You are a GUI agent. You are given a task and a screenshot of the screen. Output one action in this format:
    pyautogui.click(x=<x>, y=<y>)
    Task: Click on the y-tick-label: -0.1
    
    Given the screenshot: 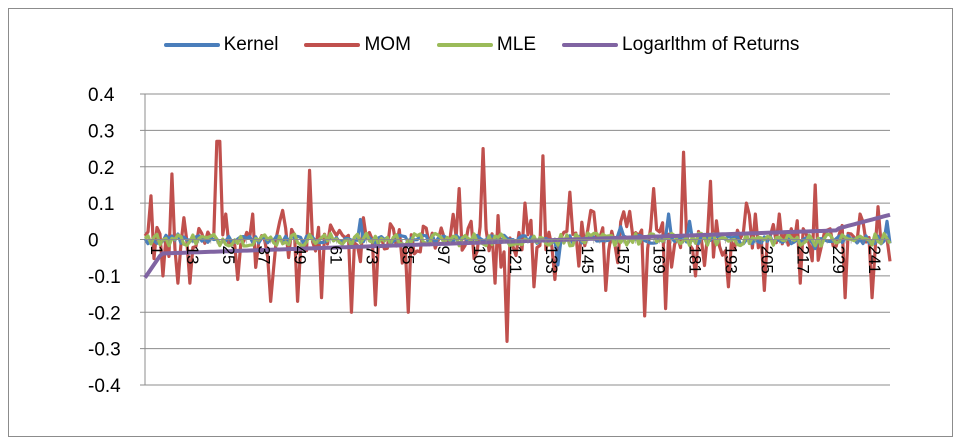 What is the action you would take?
    pyautogui.click(x=104, y=277)
    